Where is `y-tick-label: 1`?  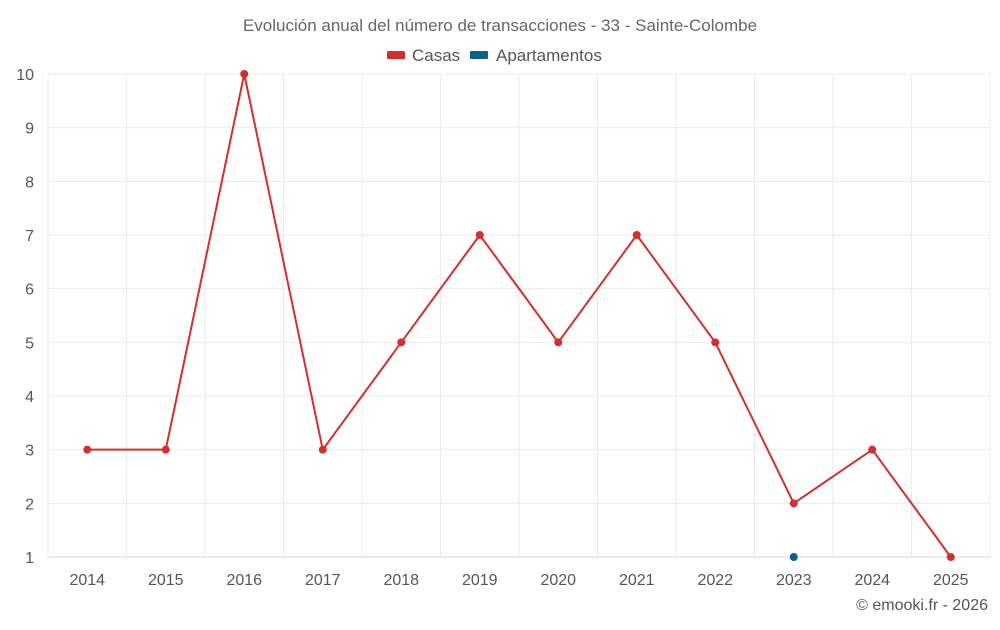 y-tick-label: 1 is located at coordinates (29, 558).